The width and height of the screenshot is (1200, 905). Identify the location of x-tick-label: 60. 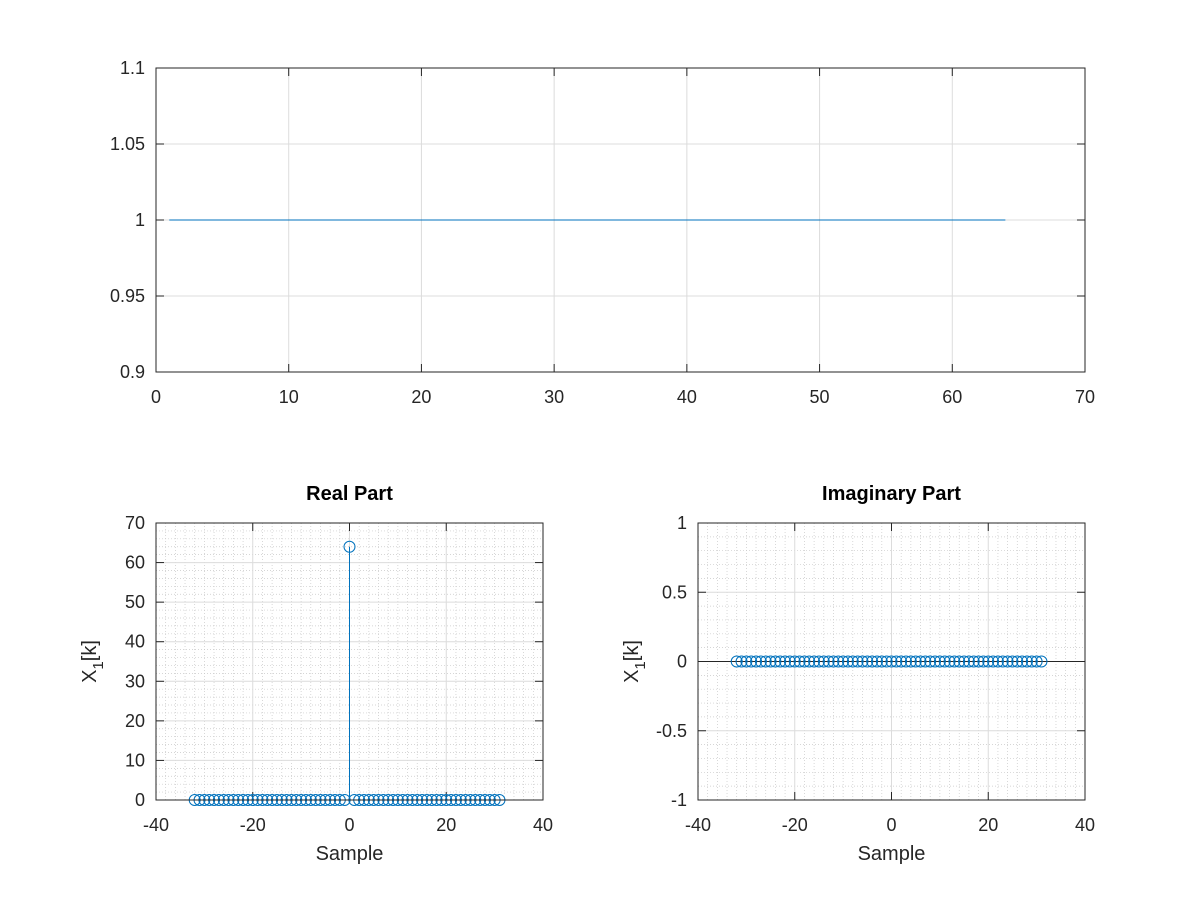
(952, 397).